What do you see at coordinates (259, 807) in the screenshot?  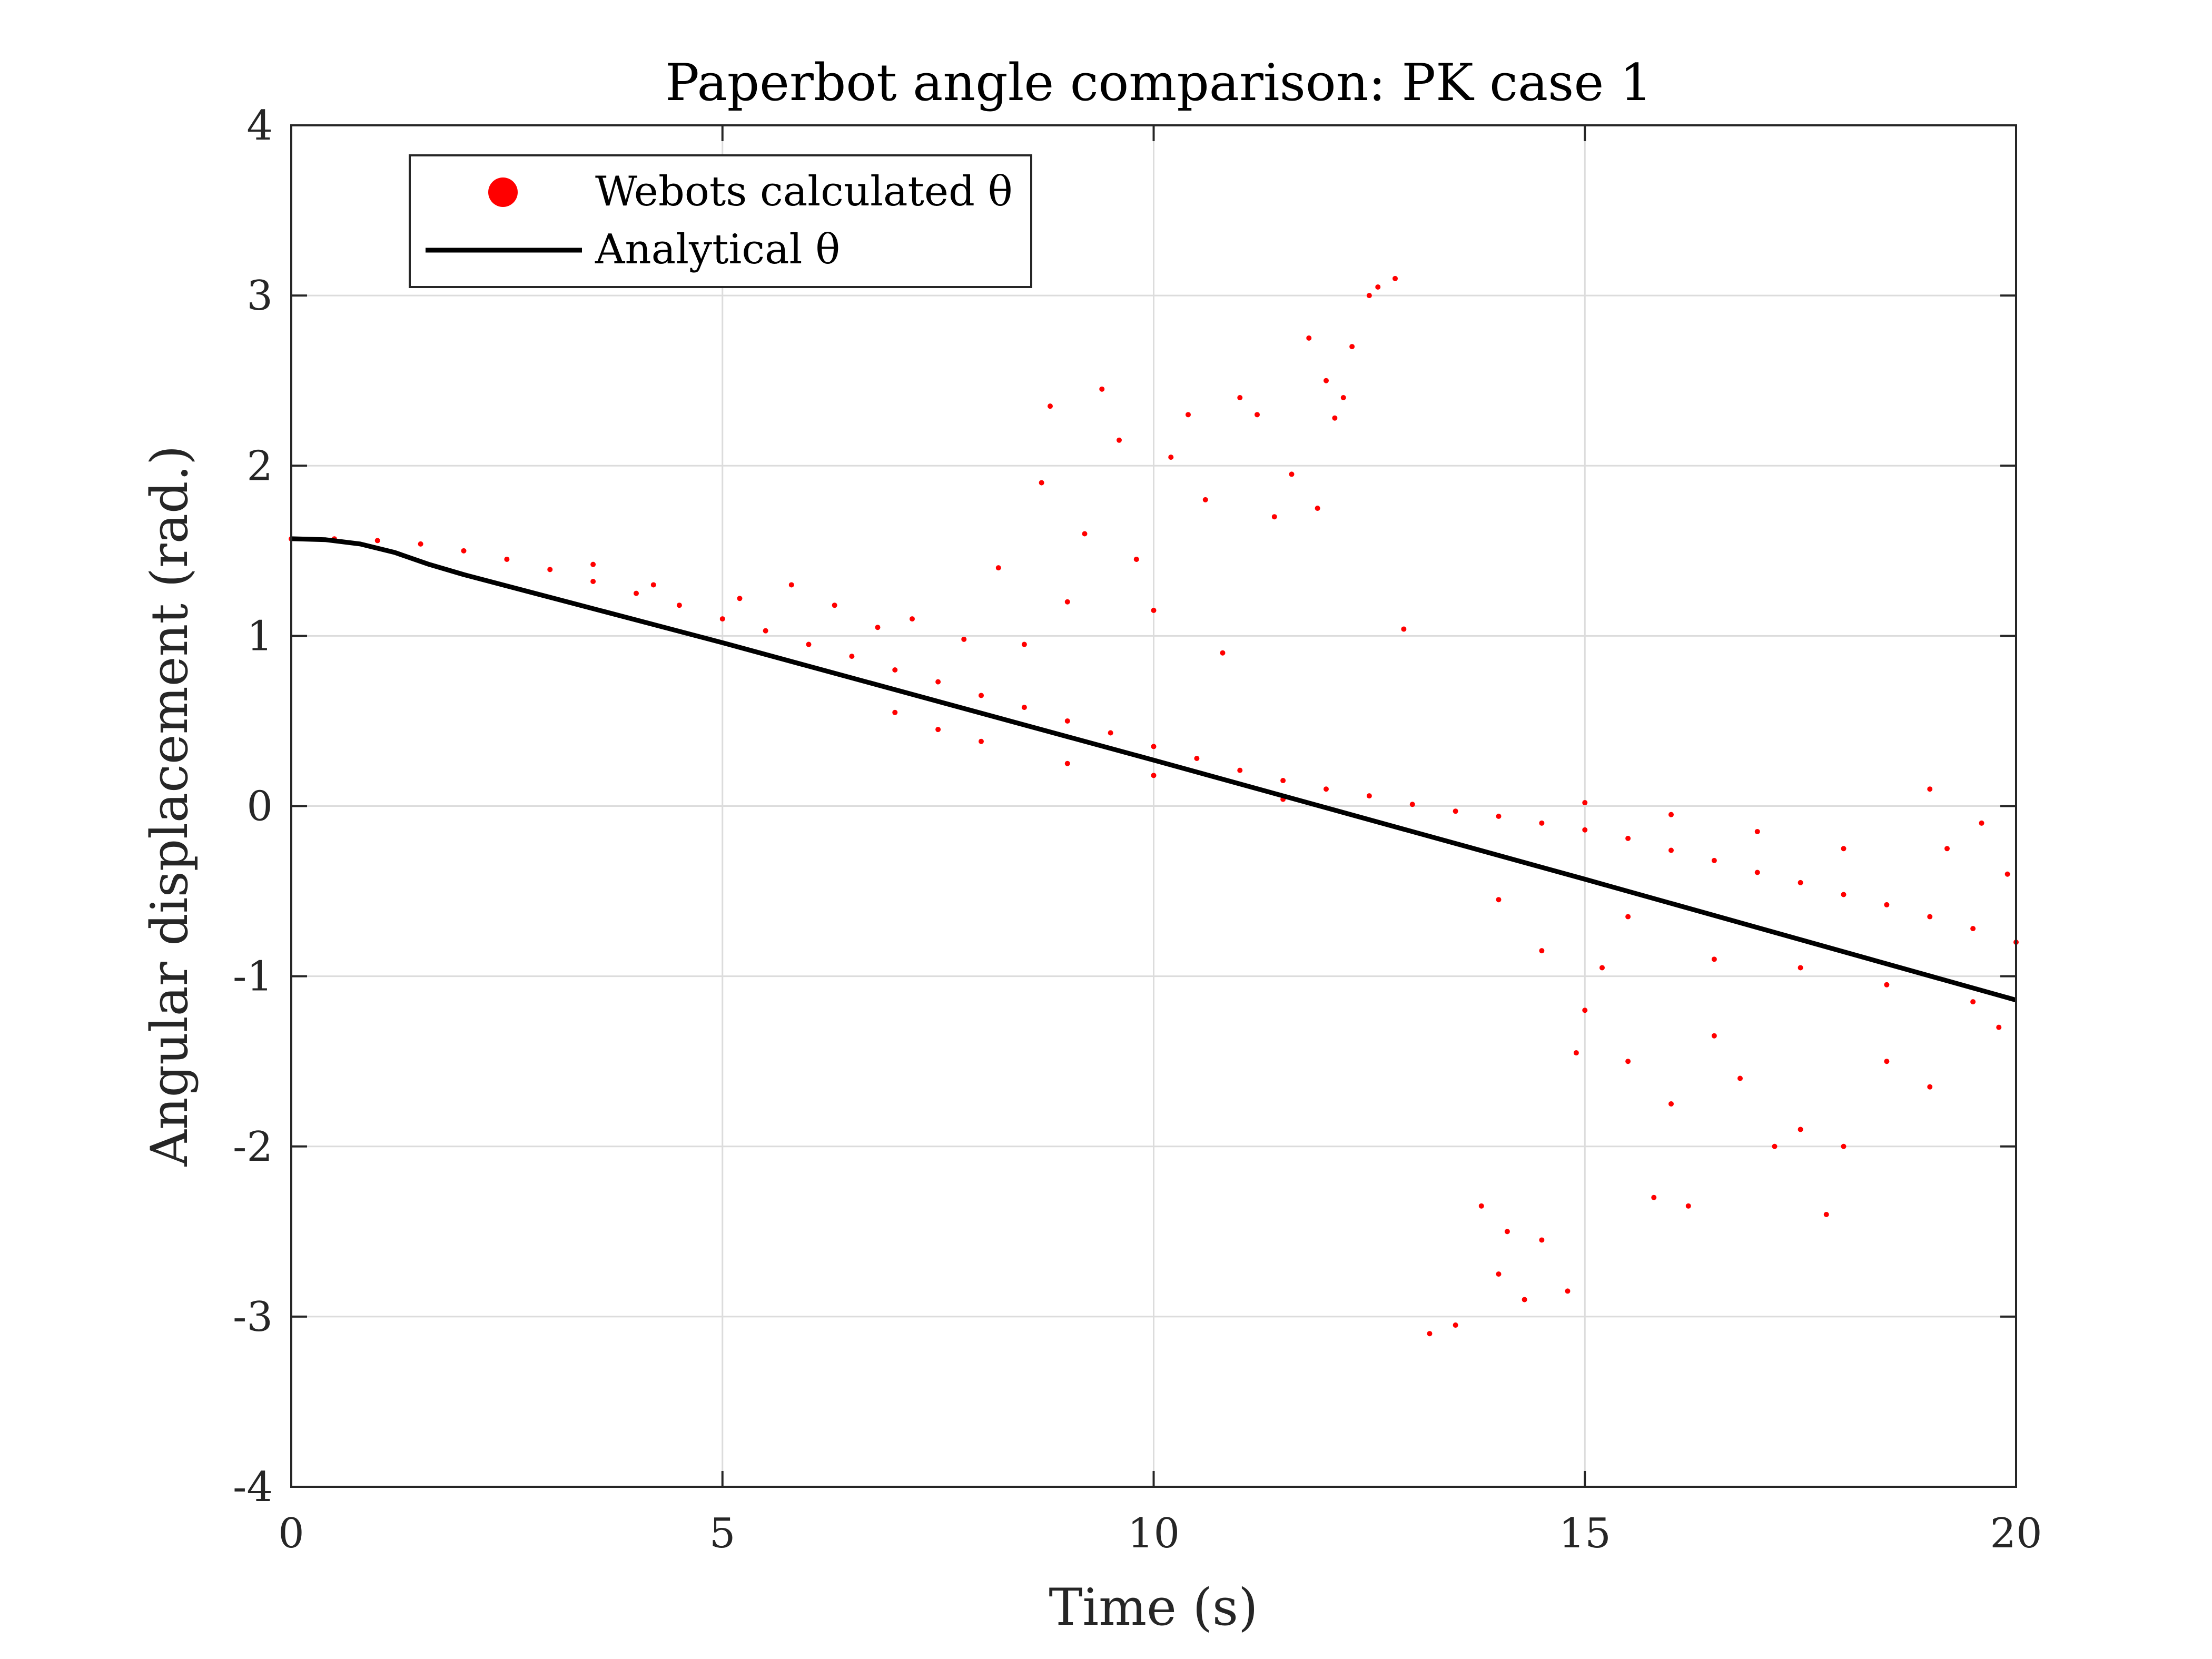 I see `y-tick-label: 0` at bounding box center [259, 807].